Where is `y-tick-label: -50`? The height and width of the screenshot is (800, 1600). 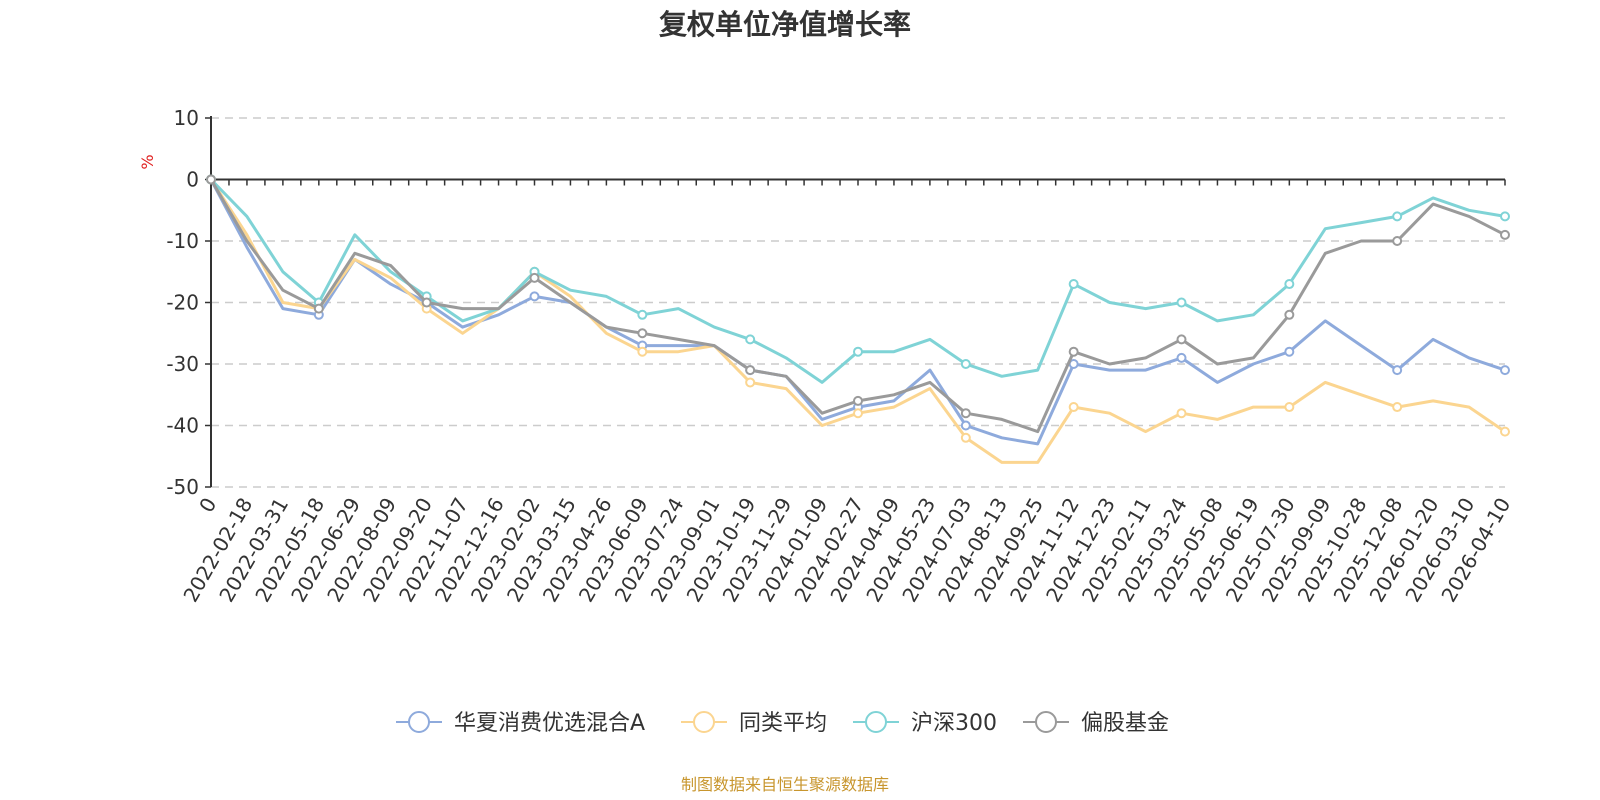
y-tick-label: -50 is located at coordinates (182, 487).